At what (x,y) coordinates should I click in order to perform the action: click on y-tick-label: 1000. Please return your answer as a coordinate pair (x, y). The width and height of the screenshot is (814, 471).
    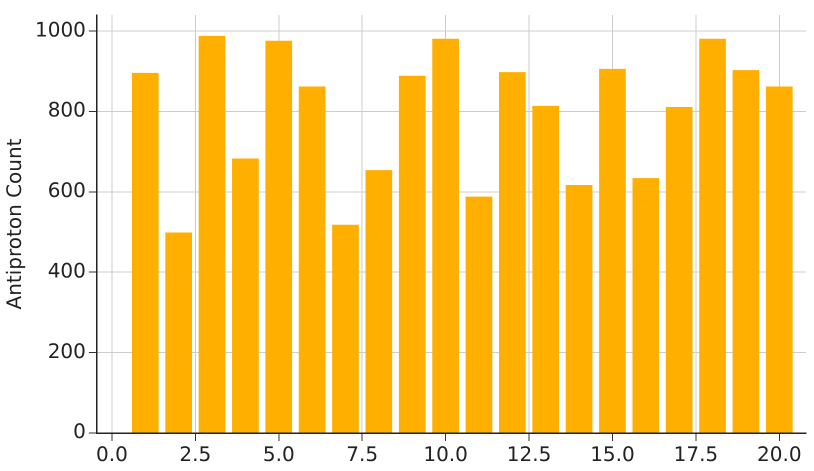
    Looking at the image, I should click on (60, 29).